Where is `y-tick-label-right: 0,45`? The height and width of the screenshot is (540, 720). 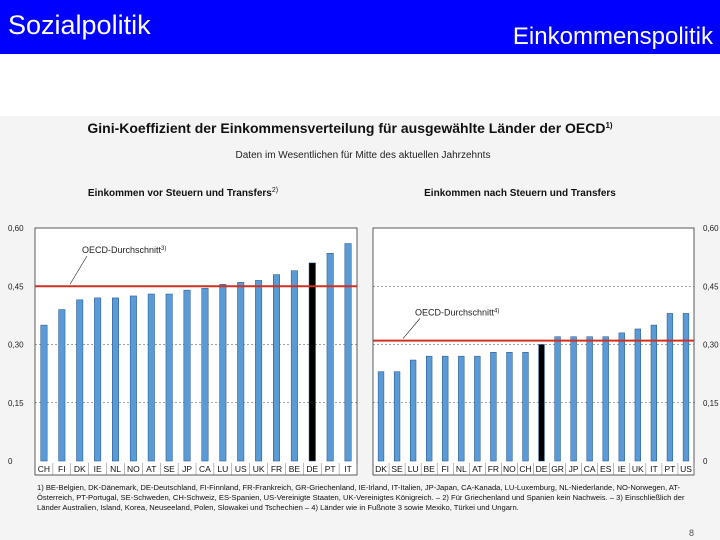
y-tick-label-right: 0,45 is located at coordinates (711, 286).